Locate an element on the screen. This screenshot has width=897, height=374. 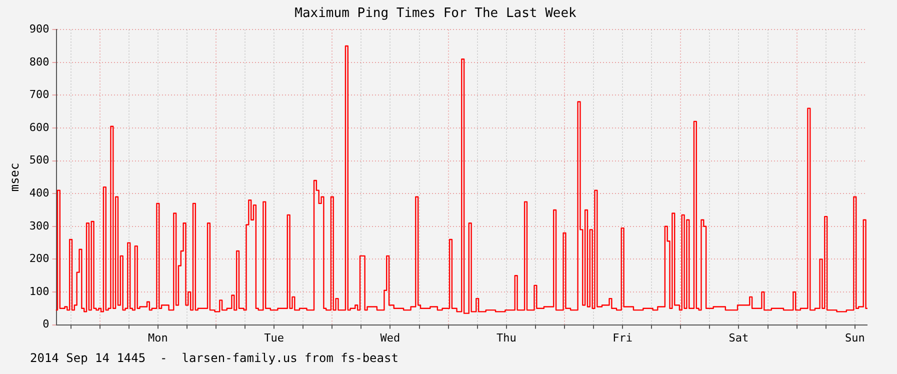
y-tick-label: 800 is located at coordinates (39, 61).